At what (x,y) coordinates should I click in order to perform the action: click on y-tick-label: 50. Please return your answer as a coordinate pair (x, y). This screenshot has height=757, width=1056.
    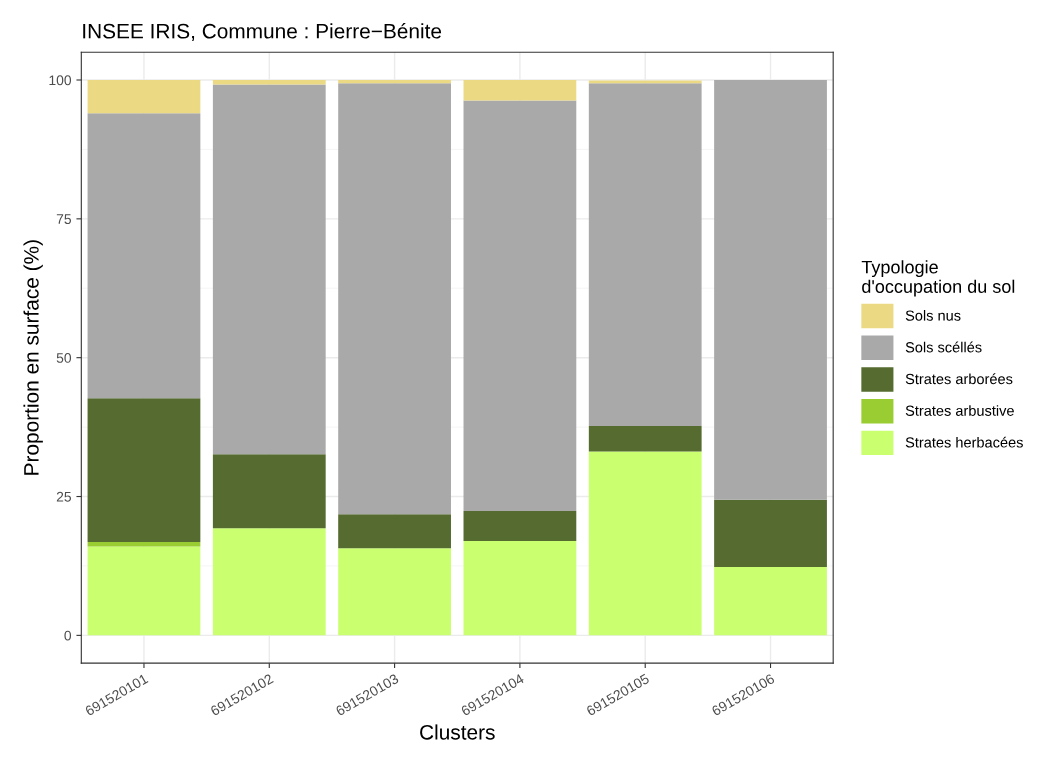
    Looking at the image, I should click on (64, 358).